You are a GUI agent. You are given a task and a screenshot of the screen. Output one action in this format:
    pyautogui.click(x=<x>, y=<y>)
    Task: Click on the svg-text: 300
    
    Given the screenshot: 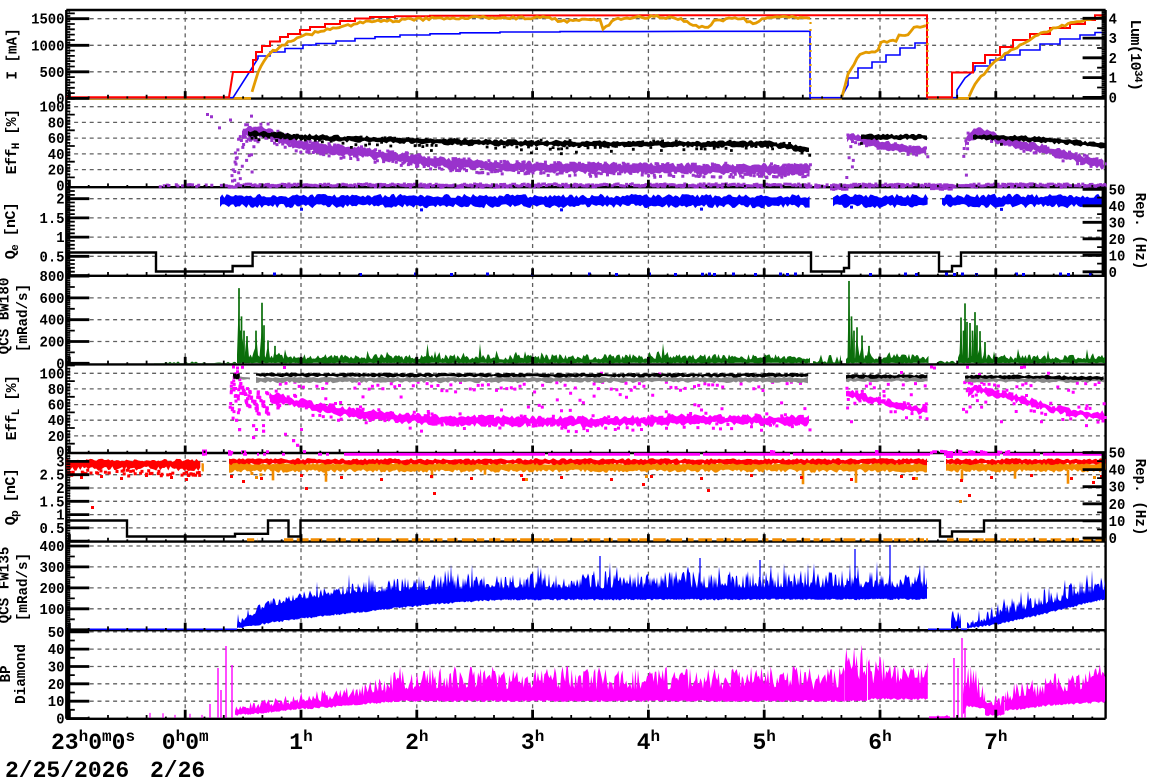 What is the action you would take?
    pyautogui.click(x=52, y=569)
    